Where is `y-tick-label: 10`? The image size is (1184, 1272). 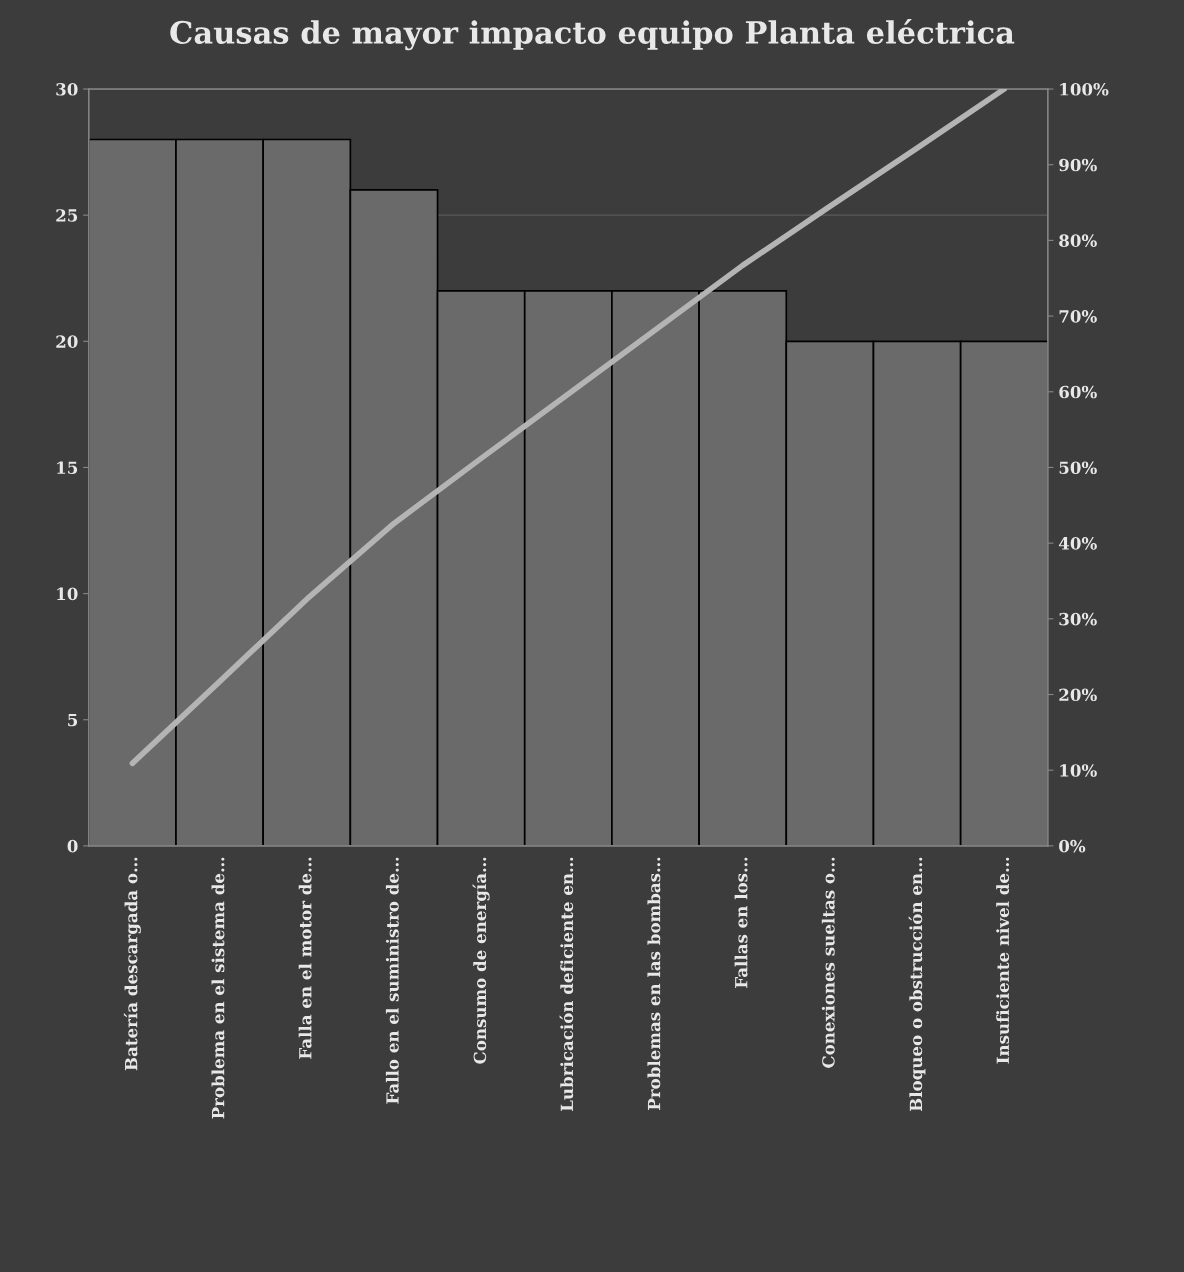 y-tick-label: 10 is located at coordinates (67, 594).